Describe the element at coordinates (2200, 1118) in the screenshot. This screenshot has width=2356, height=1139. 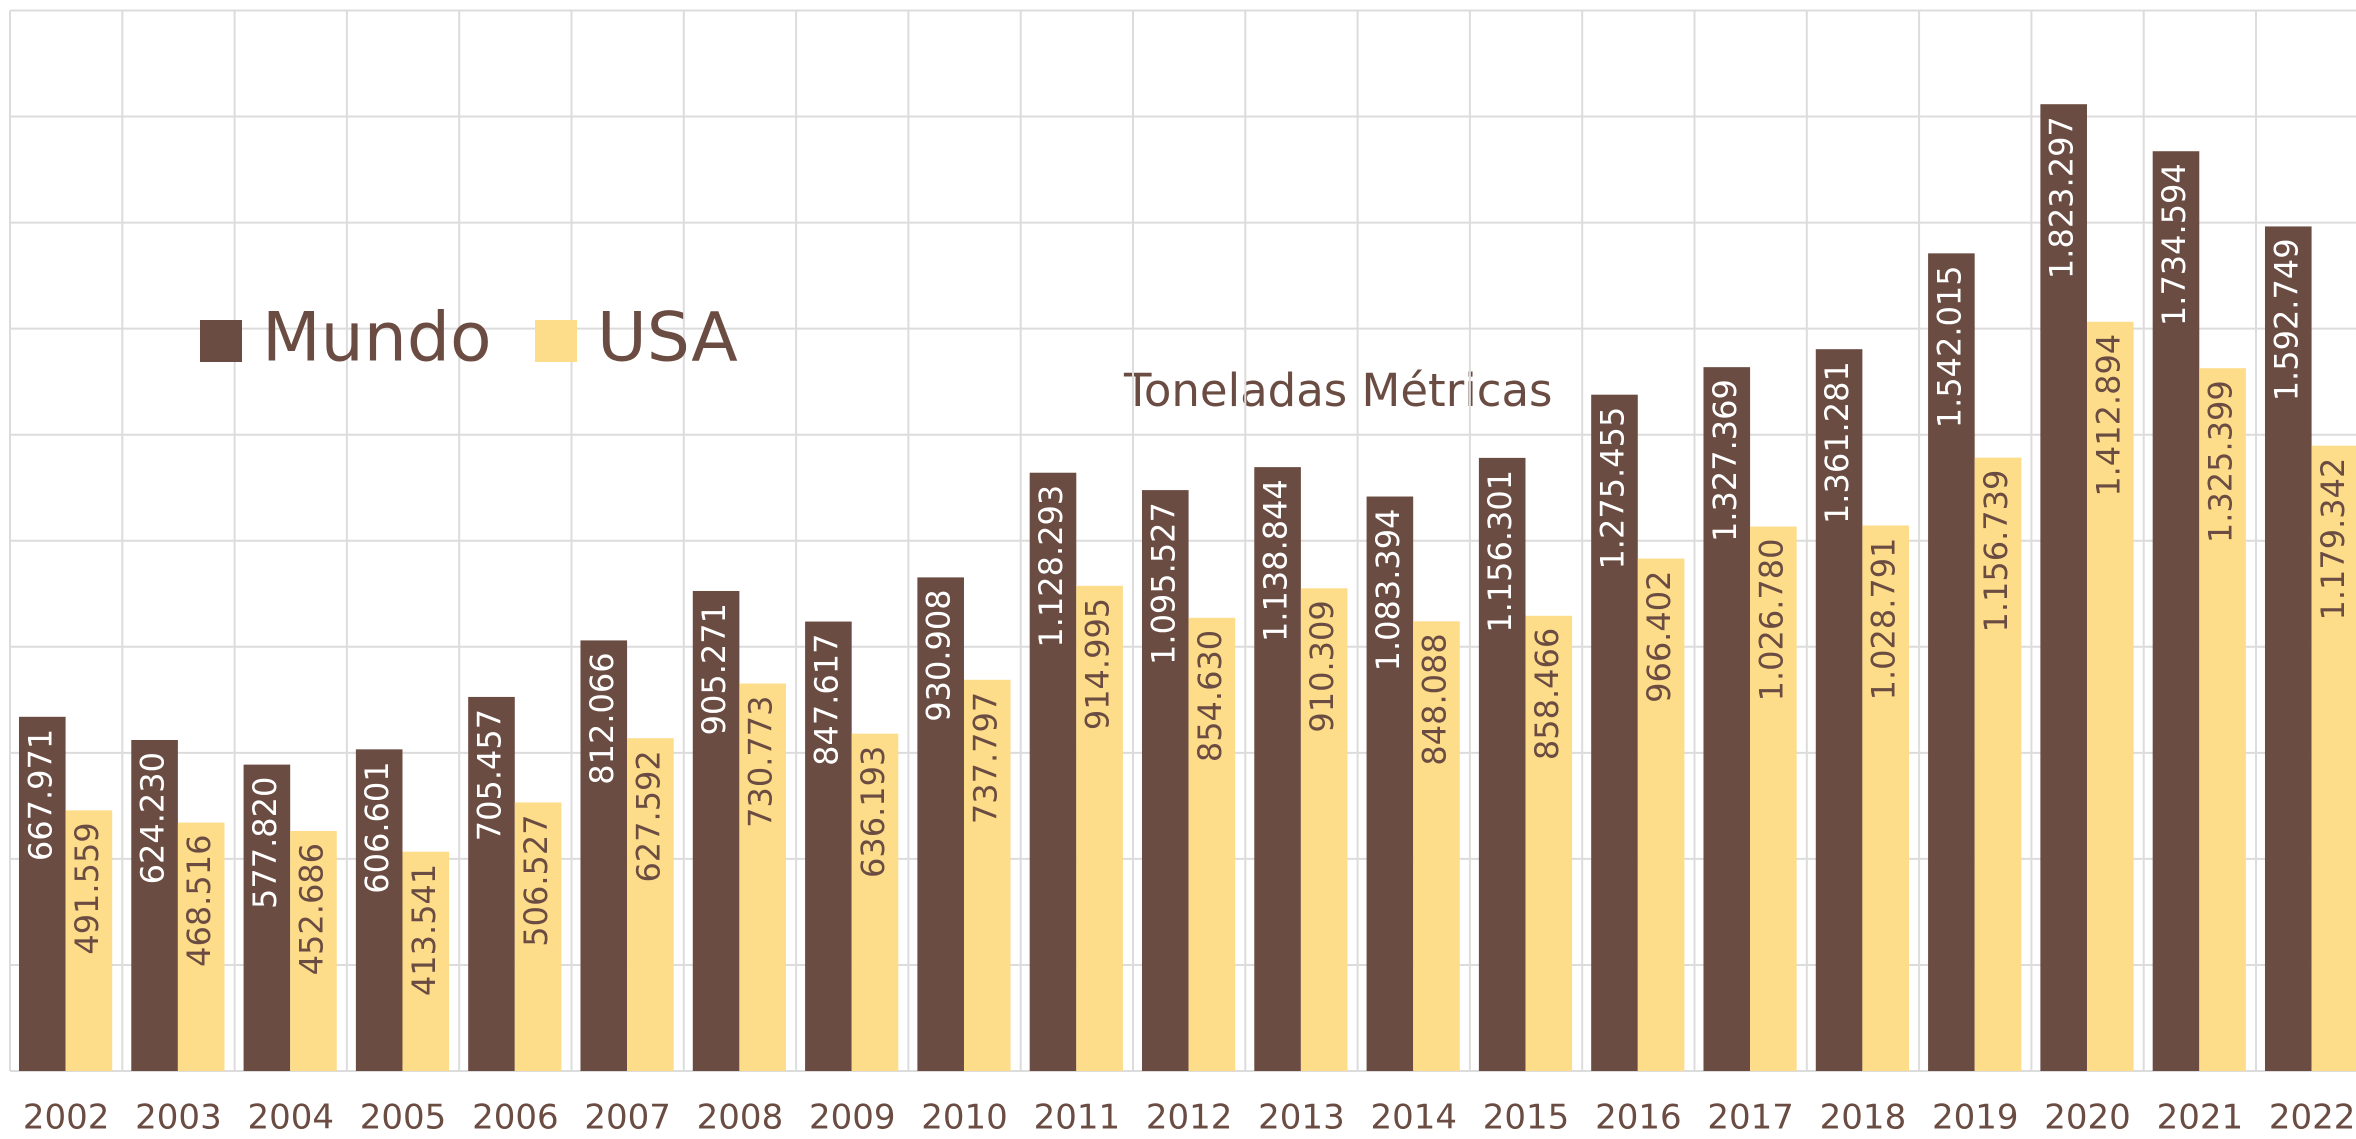
I see `x-tick-label: 2021` at that location.